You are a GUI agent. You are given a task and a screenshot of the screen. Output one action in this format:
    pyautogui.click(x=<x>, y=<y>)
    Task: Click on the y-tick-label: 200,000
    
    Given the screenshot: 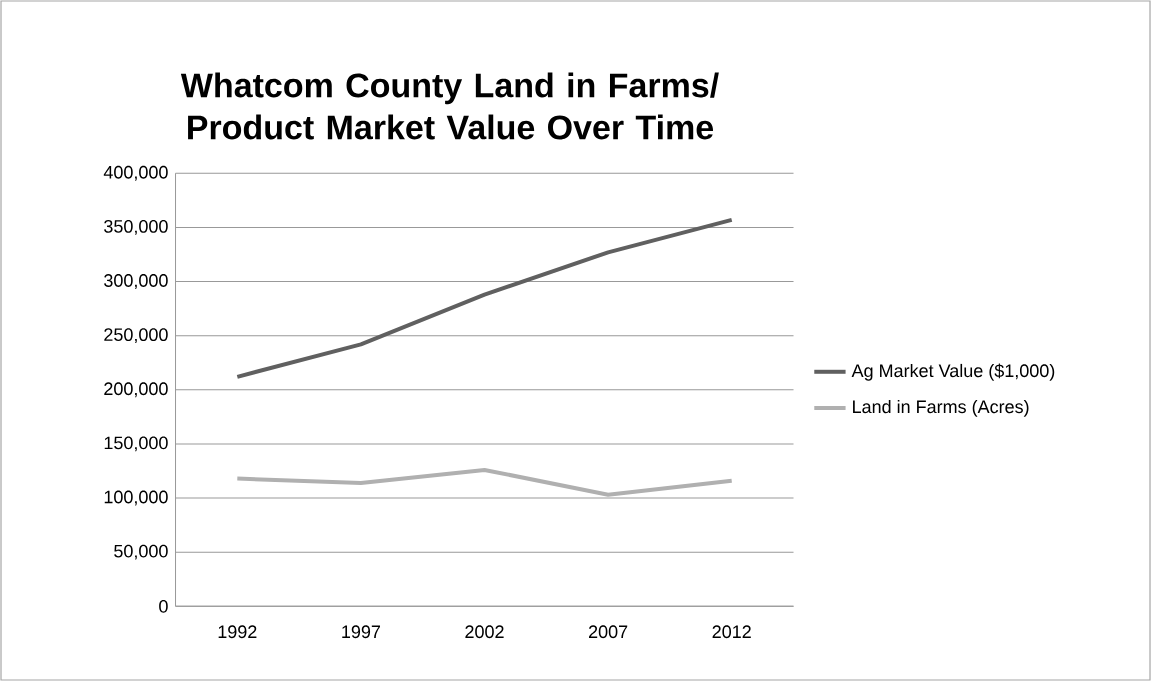 What is the action you would take?
    pyautogui.click(x=136, y=390)
    